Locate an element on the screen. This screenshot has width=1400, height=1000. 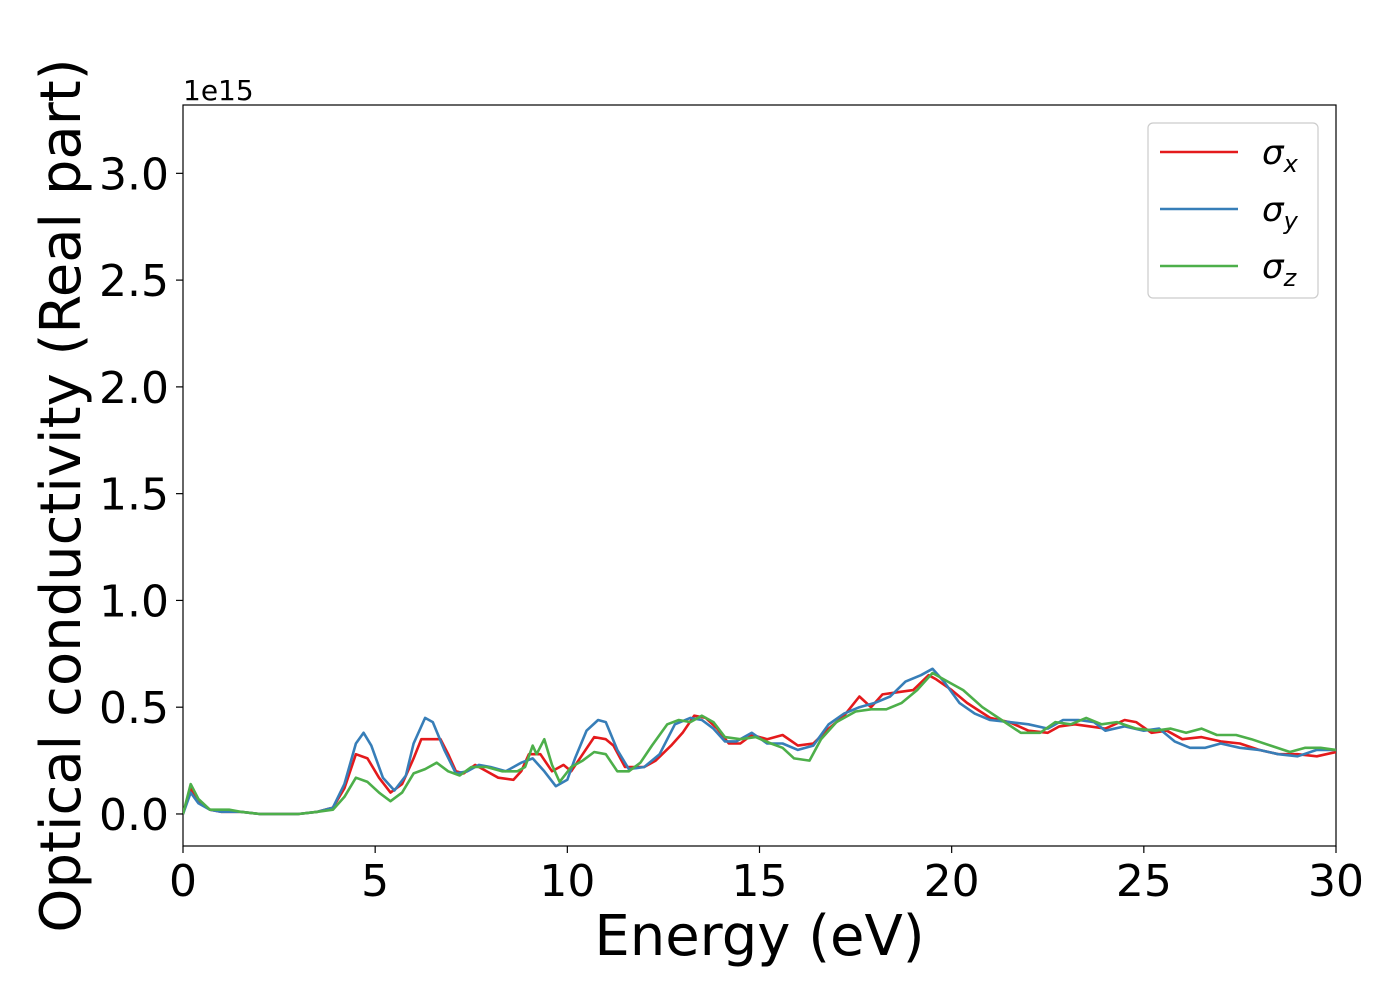
y-tick-label: 1.5 is located at coordinates (134, 495).